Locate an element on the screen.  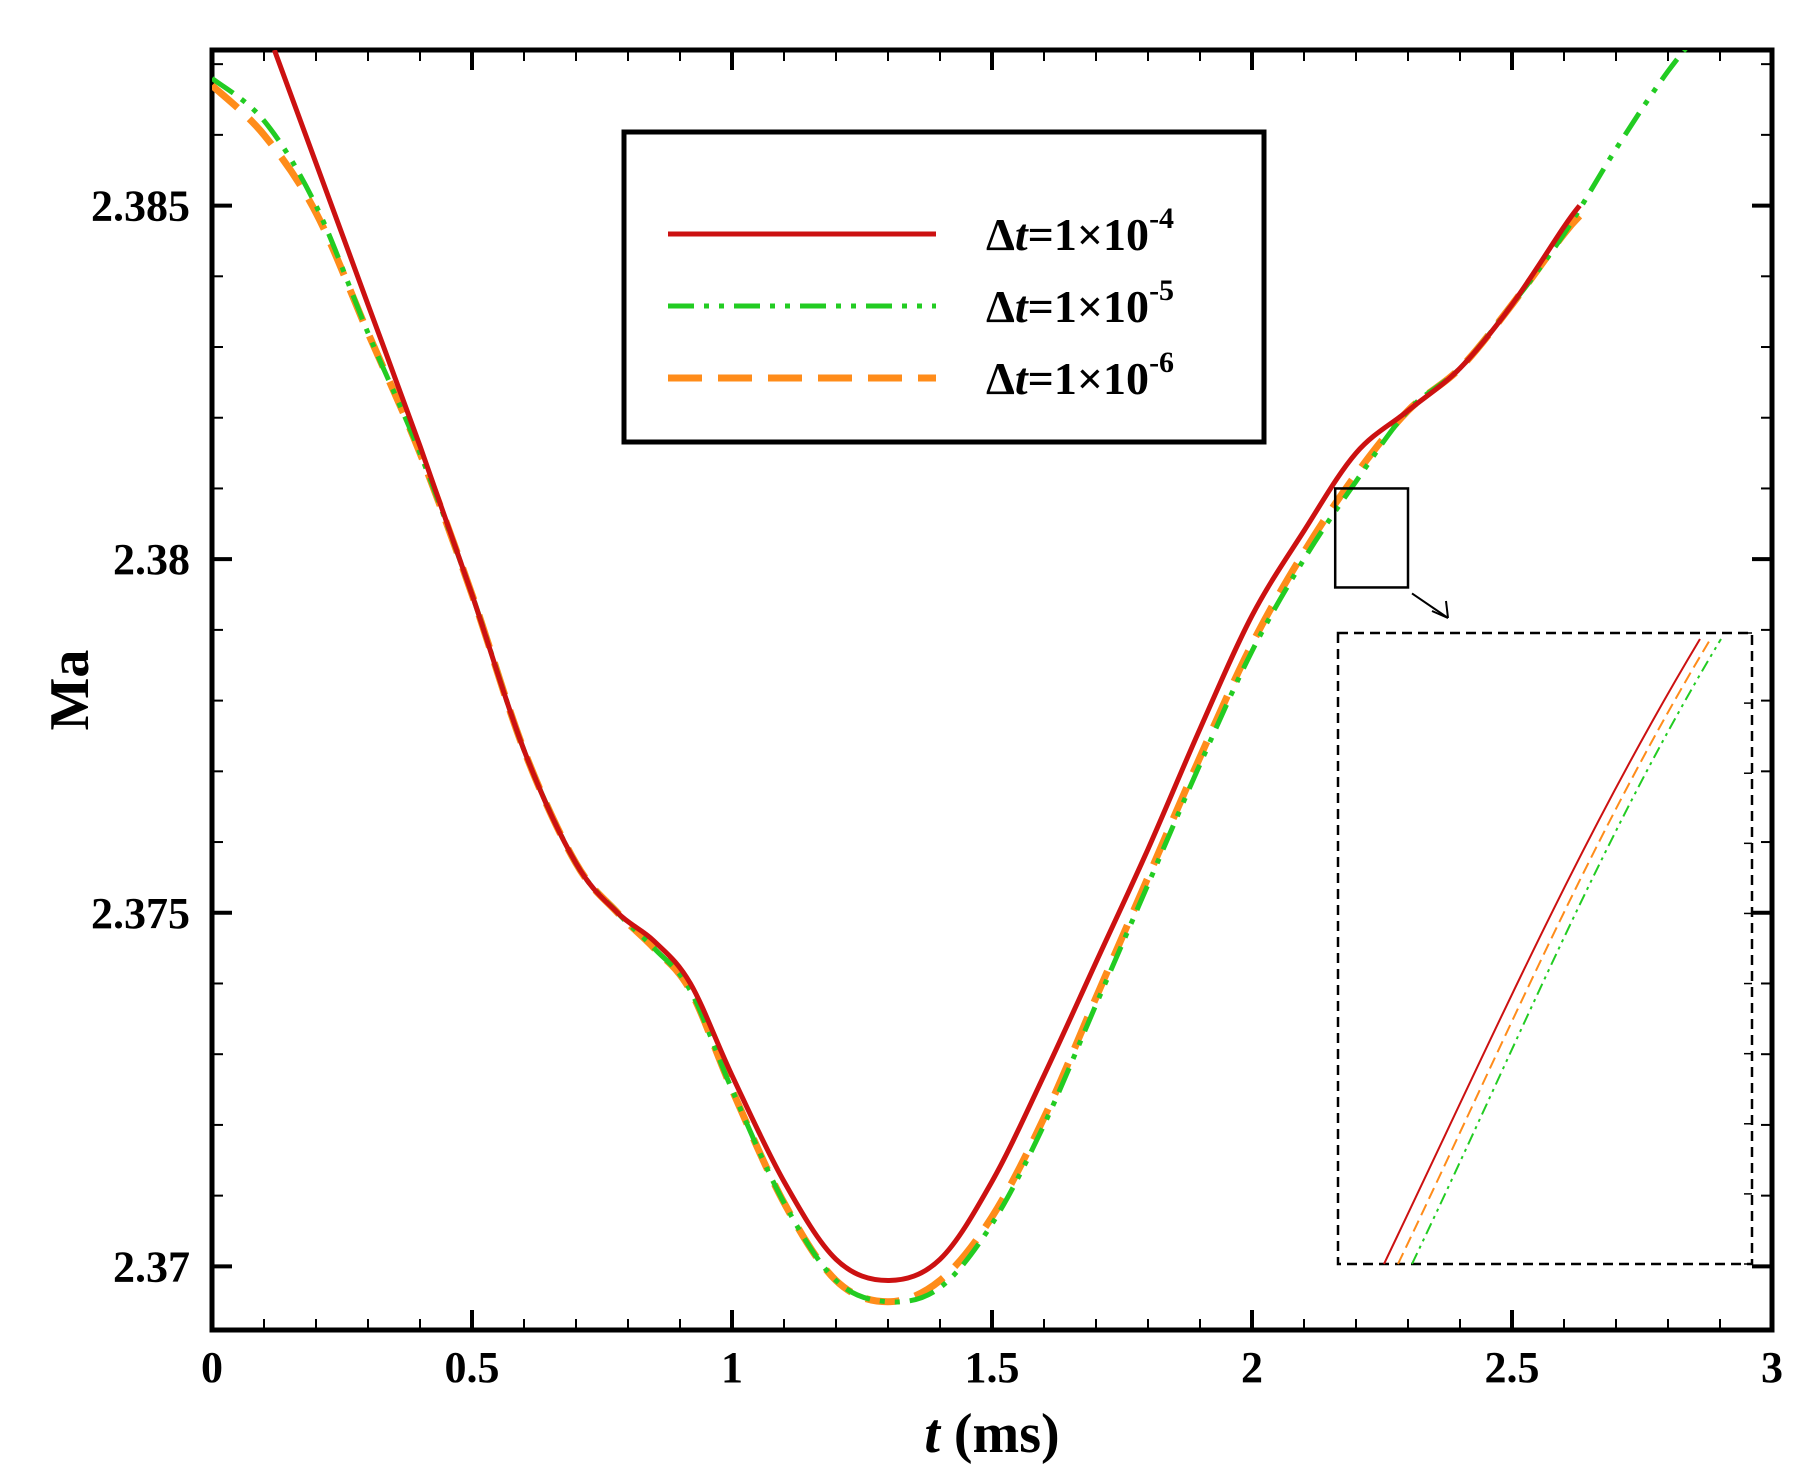
zoom-inset is located at coordinates (1543, 876).